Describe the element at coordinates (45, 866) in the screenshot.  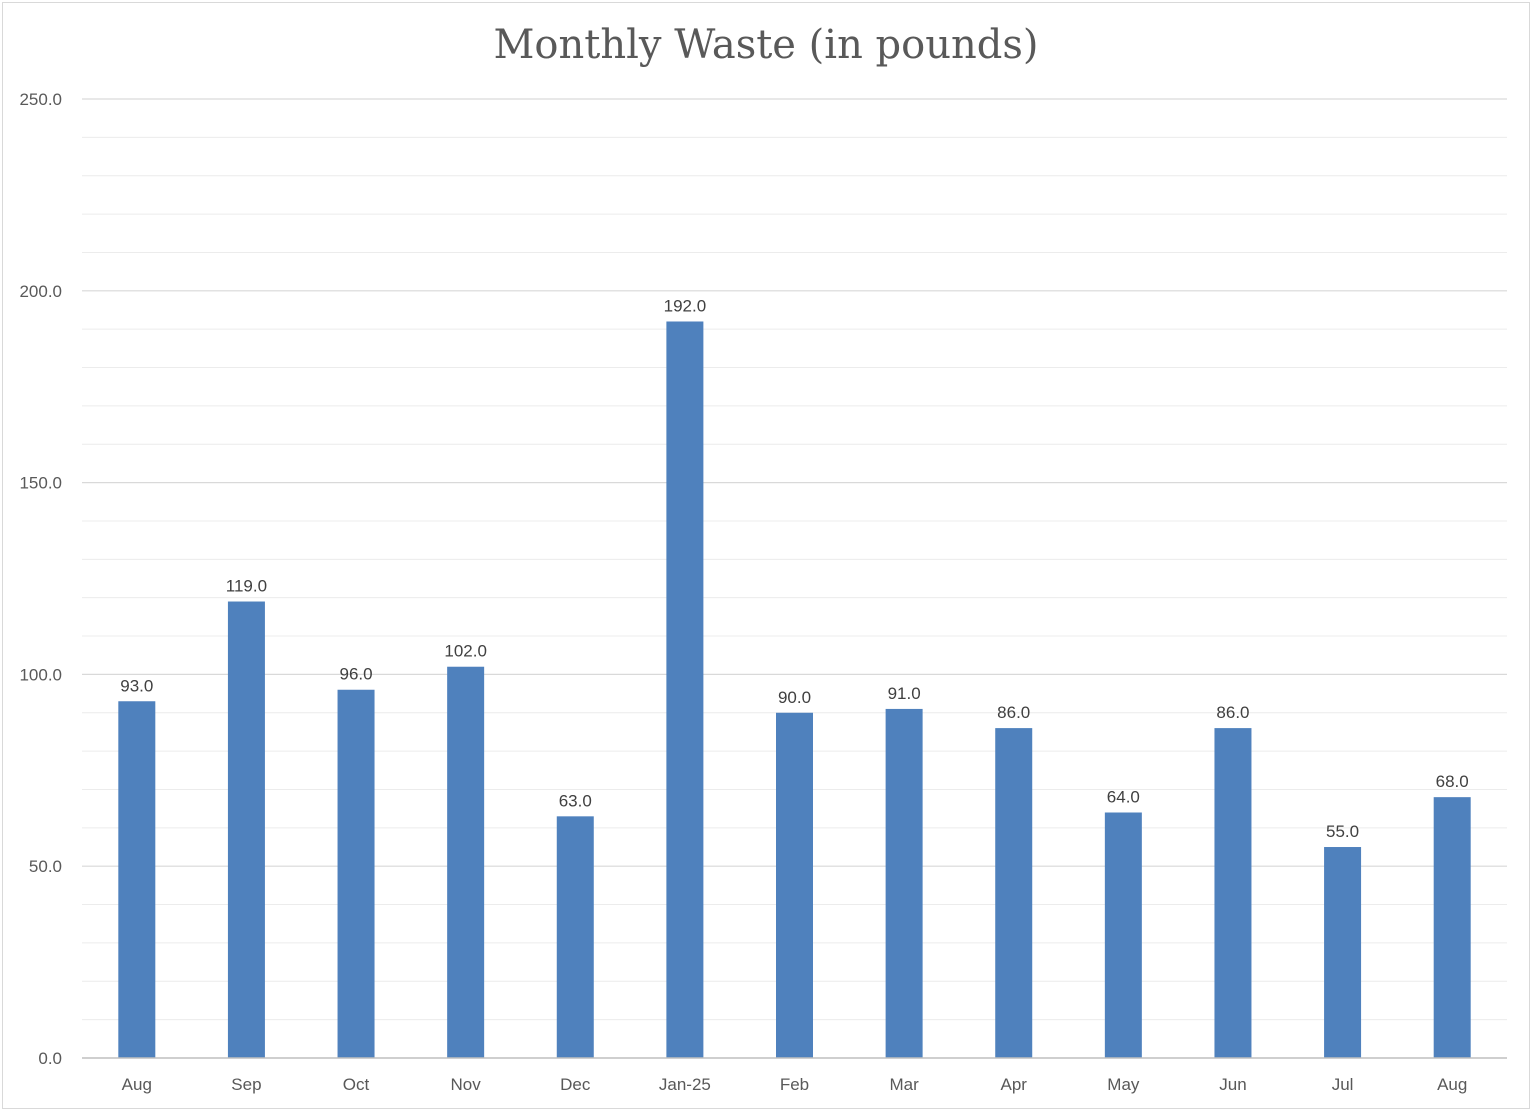
I see `y-tick-label: 50.0` at that location.